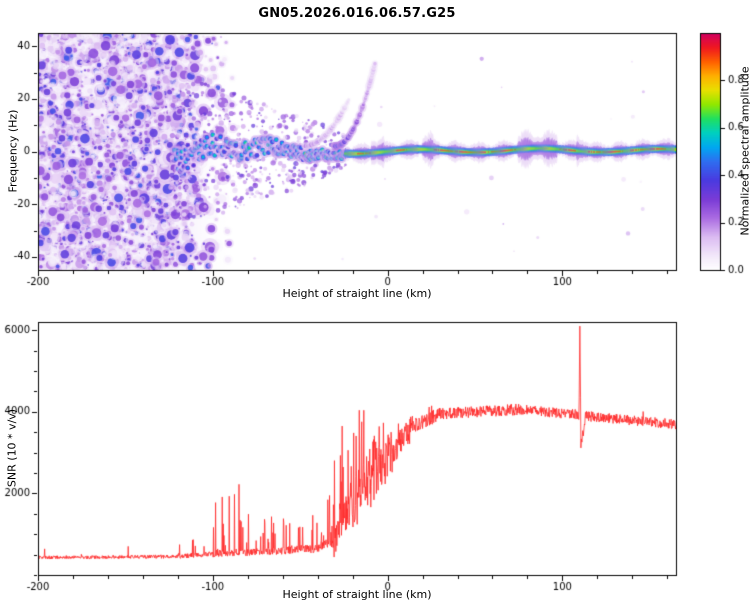 The image size is (750, 600). I want to click on colorbar, so click(723, 160).